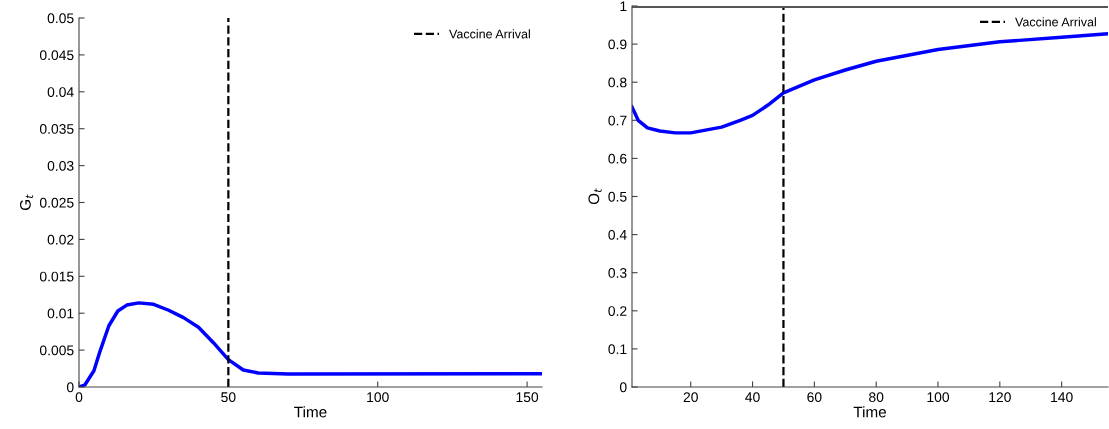 The image size is (1109, 429). Describe the element at coordinates (752, 397) in the screenshot. I see `x-tick-label: 40` at that location.